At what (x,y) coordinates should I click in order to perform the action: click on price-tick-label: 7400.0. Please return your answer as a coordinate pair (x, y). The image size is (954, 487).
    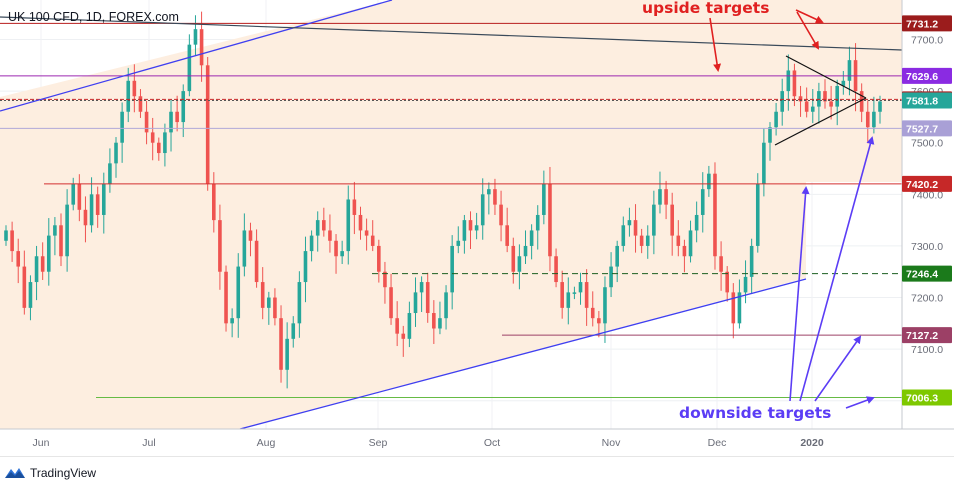
    Looking at the image, I should click on (927, 195).